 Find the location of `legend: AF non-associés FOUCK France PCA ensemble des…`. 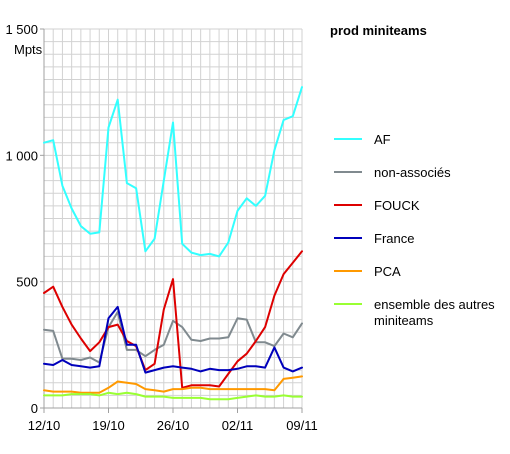

legend: AF non-associés FOUCK France PCA ensemble des… is located at coordinates (414, 230).